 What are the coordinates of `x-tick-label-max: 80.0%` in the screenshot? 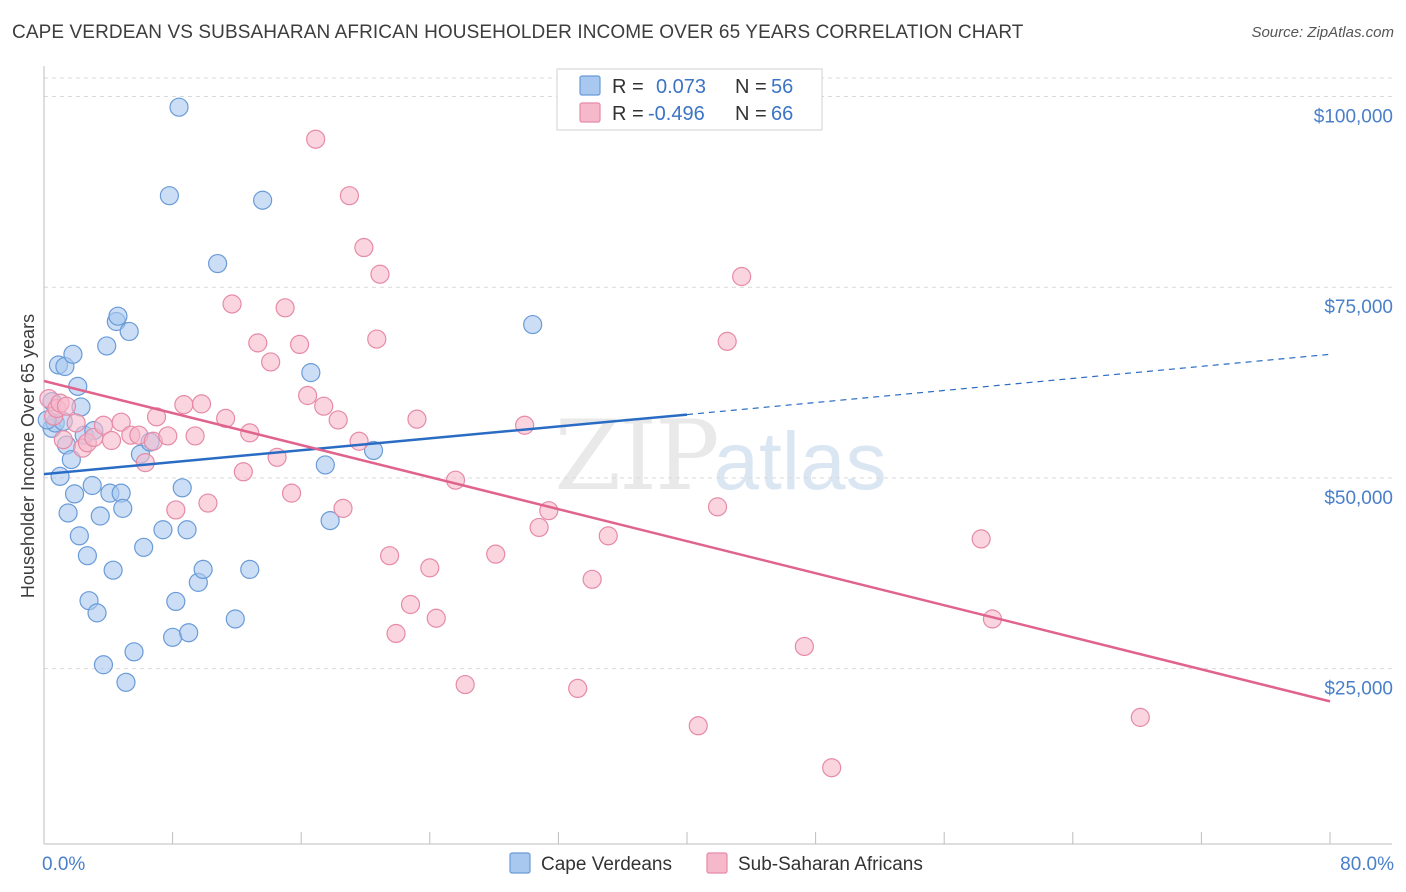 It's located at (1367, 864).